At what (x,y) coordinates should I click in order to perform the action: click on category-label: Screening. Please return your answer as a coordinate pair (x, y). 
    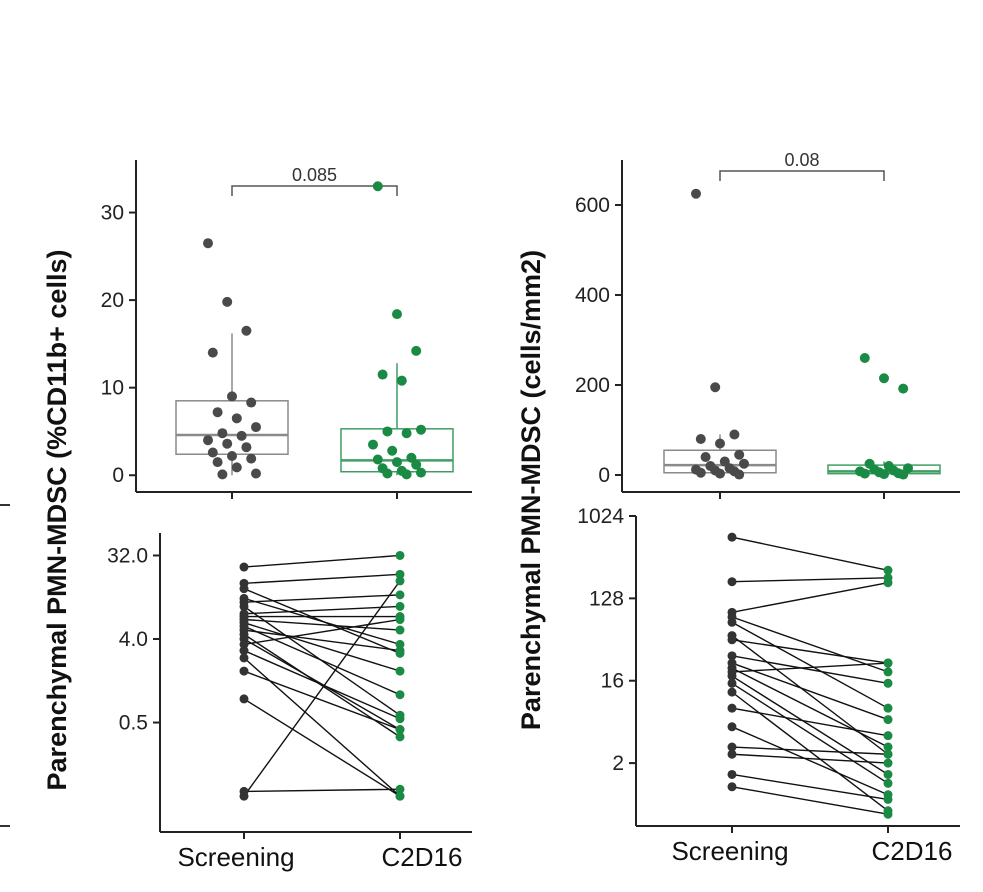
    Looking at the image, I should click on (729, 851).